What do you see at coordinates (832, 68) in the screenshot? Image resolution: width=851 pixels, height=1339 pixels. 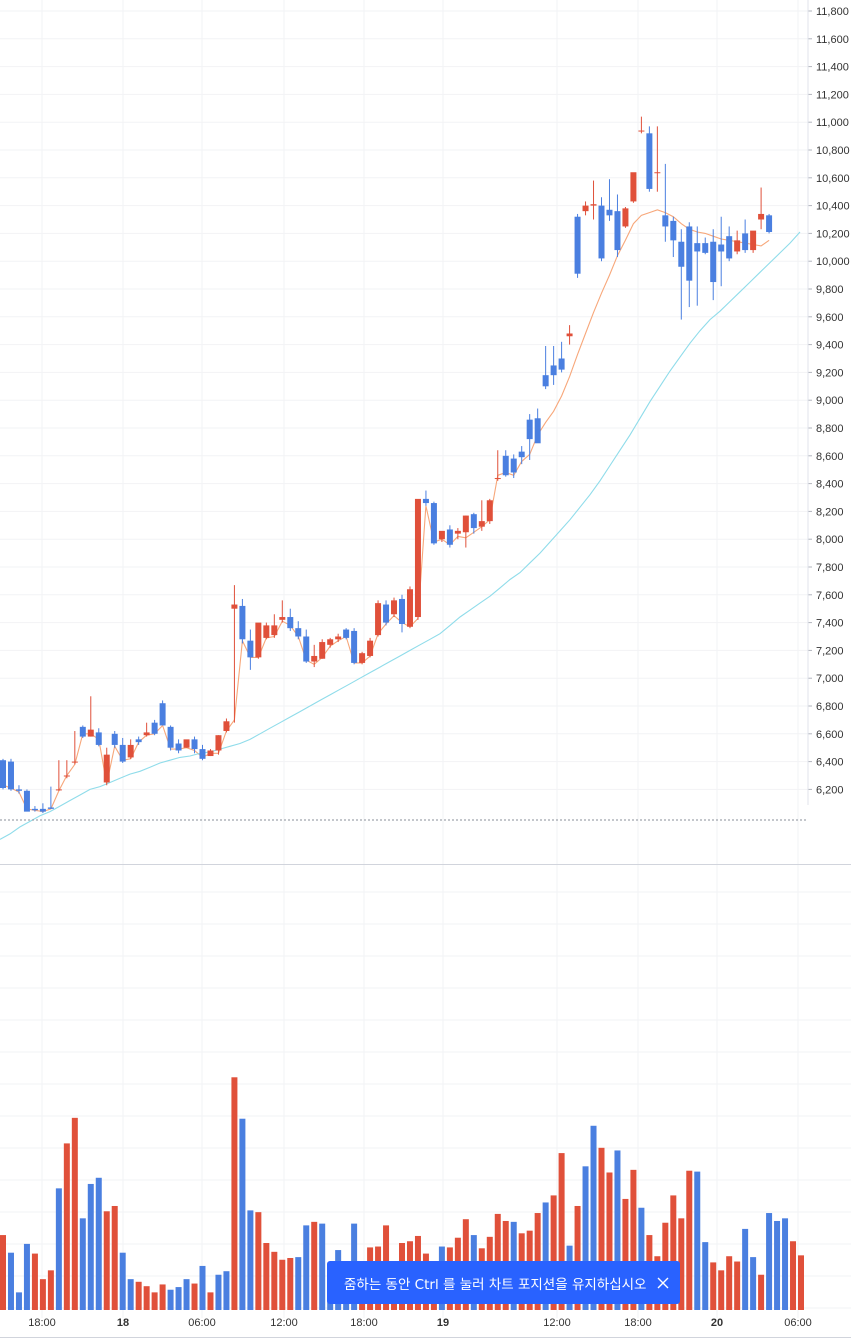 I see `price-tick-label: 11,400` at bounding box center [832, 68].